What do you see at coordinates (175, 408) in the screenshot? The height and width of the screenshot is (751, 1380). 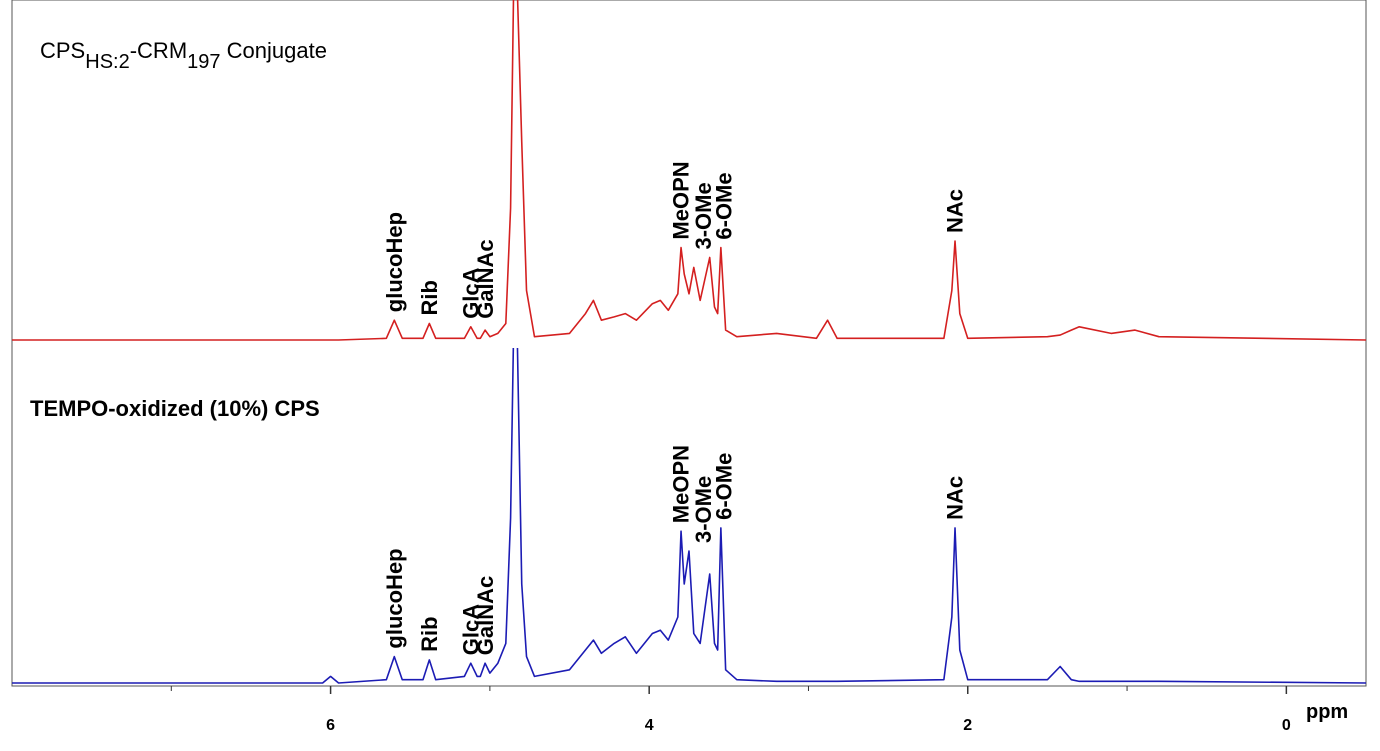 I see `panel-title: TEMPO-oxidized (10%) CPS` at bounding box center [175, 408].